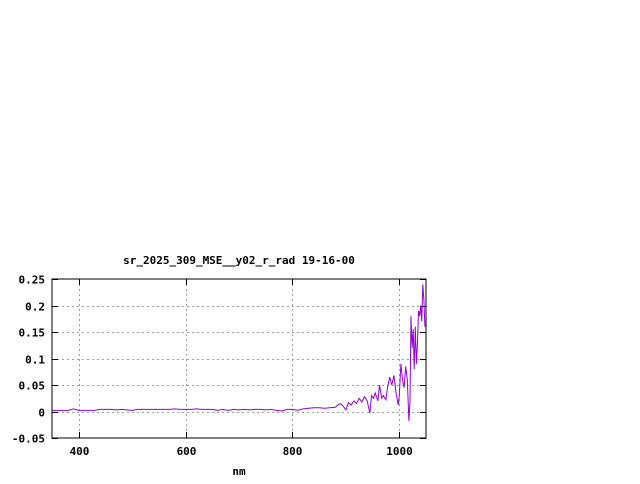 This screenshot has width=640, height=484. Describe the element at coordinates (32, 280) in the screenshot. I see `y-tick-label: 0.25` at that location.